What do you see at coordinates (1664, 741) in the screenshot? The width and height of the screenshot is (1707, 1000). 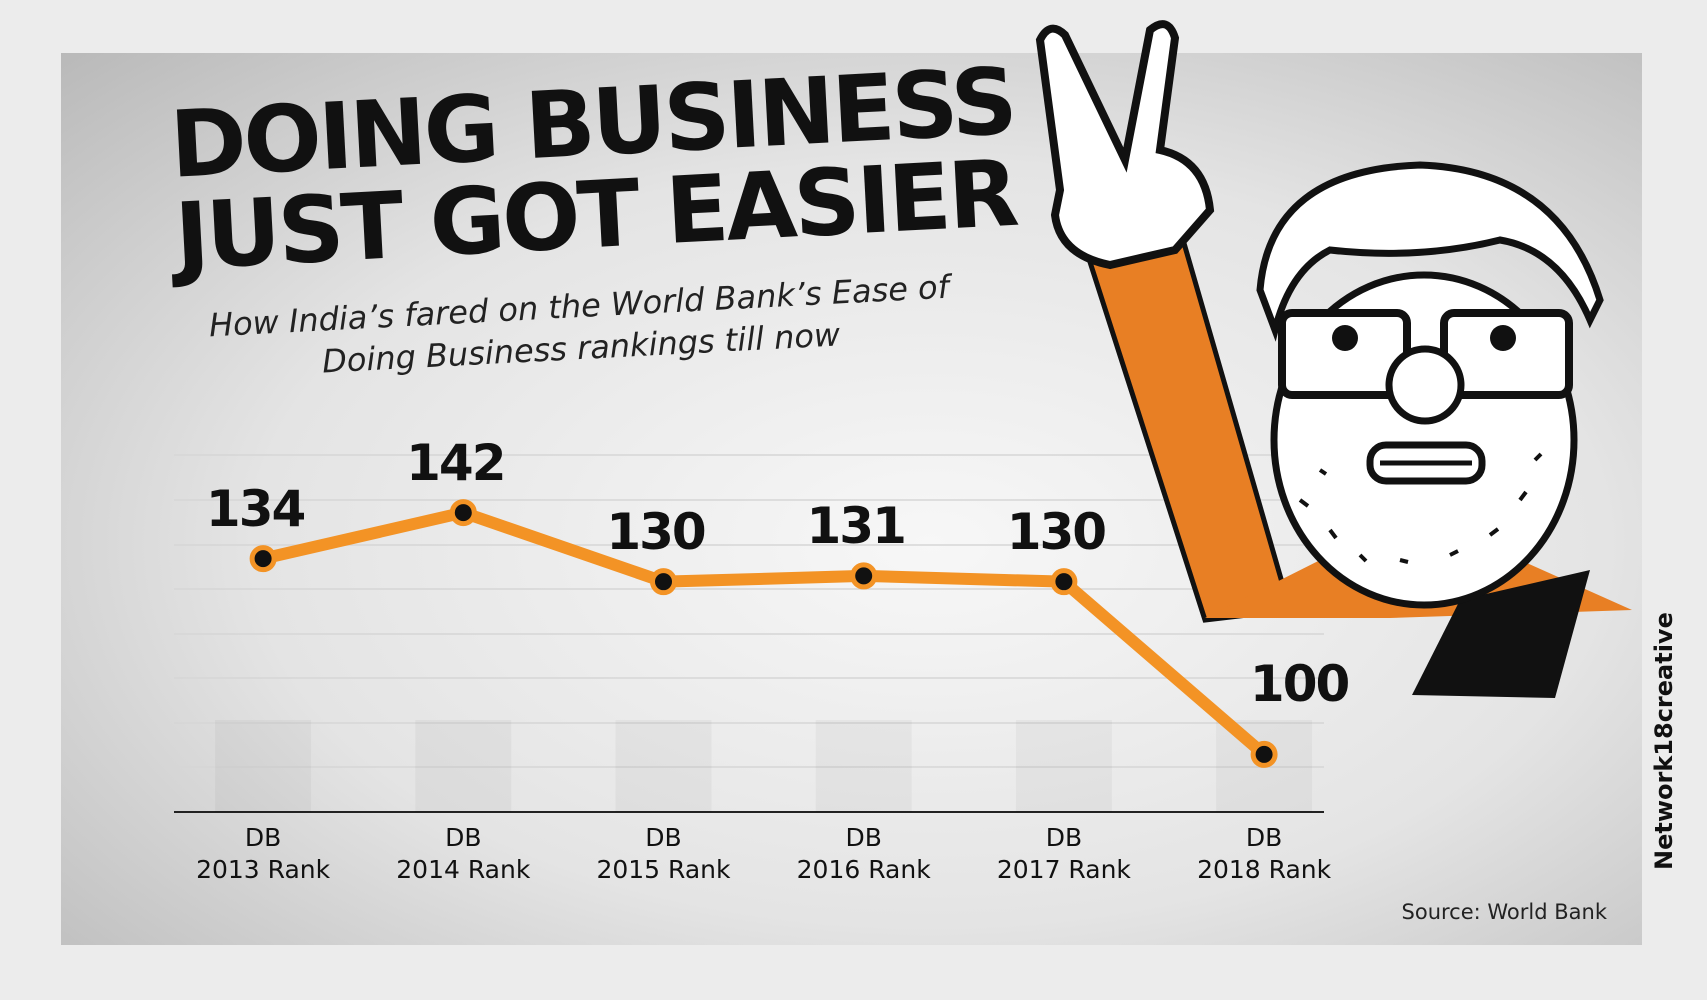 I see `credit: Network18creative` at bounding box center [1664, 741].